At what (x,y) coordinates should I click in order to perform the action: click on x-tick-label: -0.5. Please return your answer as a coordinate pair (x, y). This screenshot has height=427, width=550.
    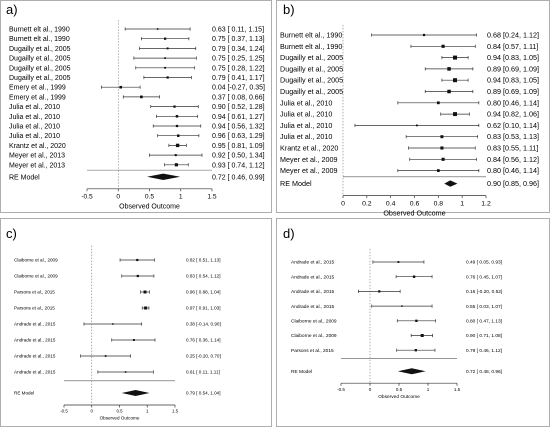
    Looking at the image, I should click on (341, 389).